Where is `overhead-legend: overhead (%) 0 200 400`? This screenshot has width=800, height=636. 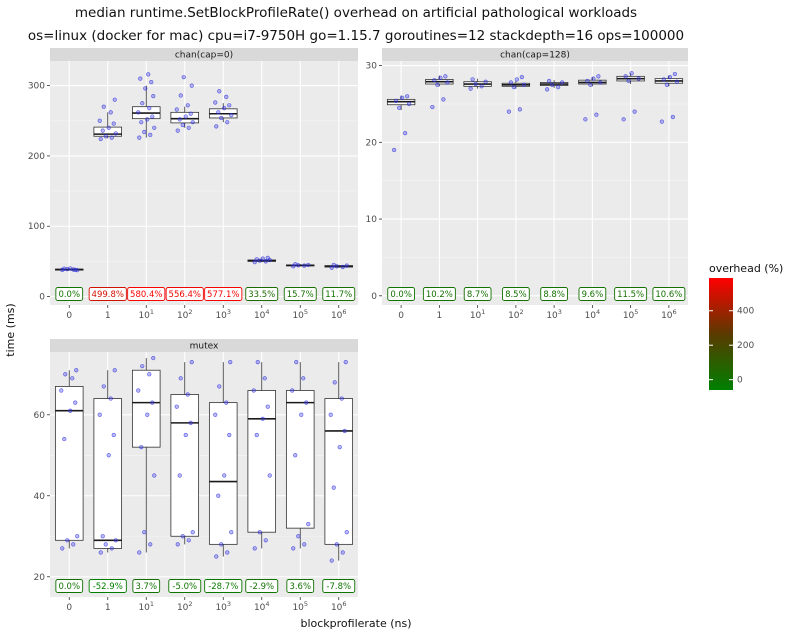
overhead-legend: overhead (%) 0 200 400 is located at coordinates (746, 326).